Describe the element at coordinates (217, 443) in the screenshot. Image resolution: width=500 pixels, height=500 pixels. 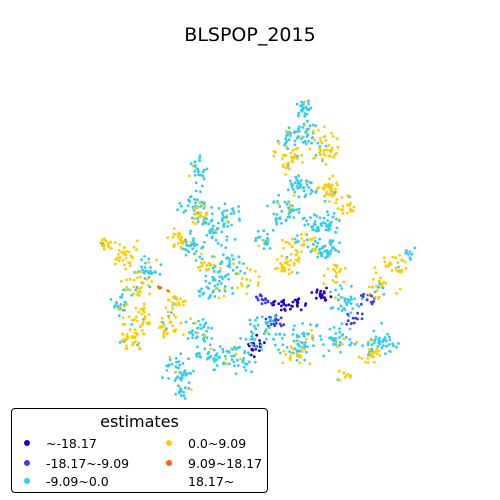
I see `legend-label-class-4: 0.0~9.09` at that location.